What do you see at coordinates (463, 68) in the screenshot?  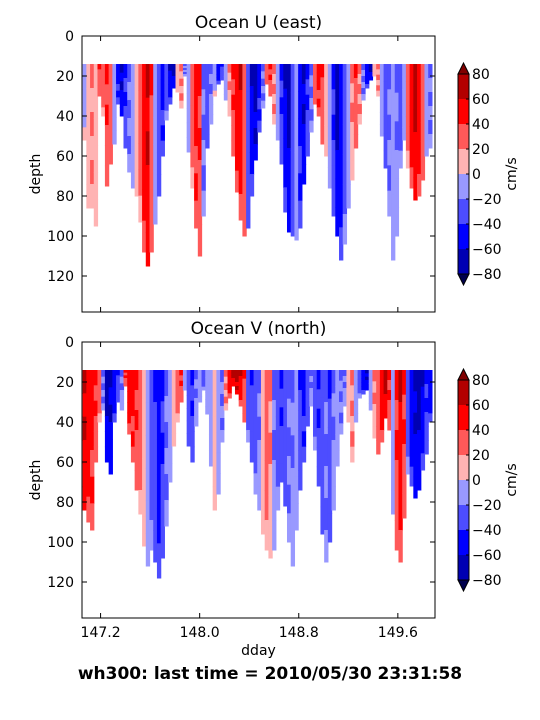 I see `colorbar-extend-max` at bounding box center [463, 68].